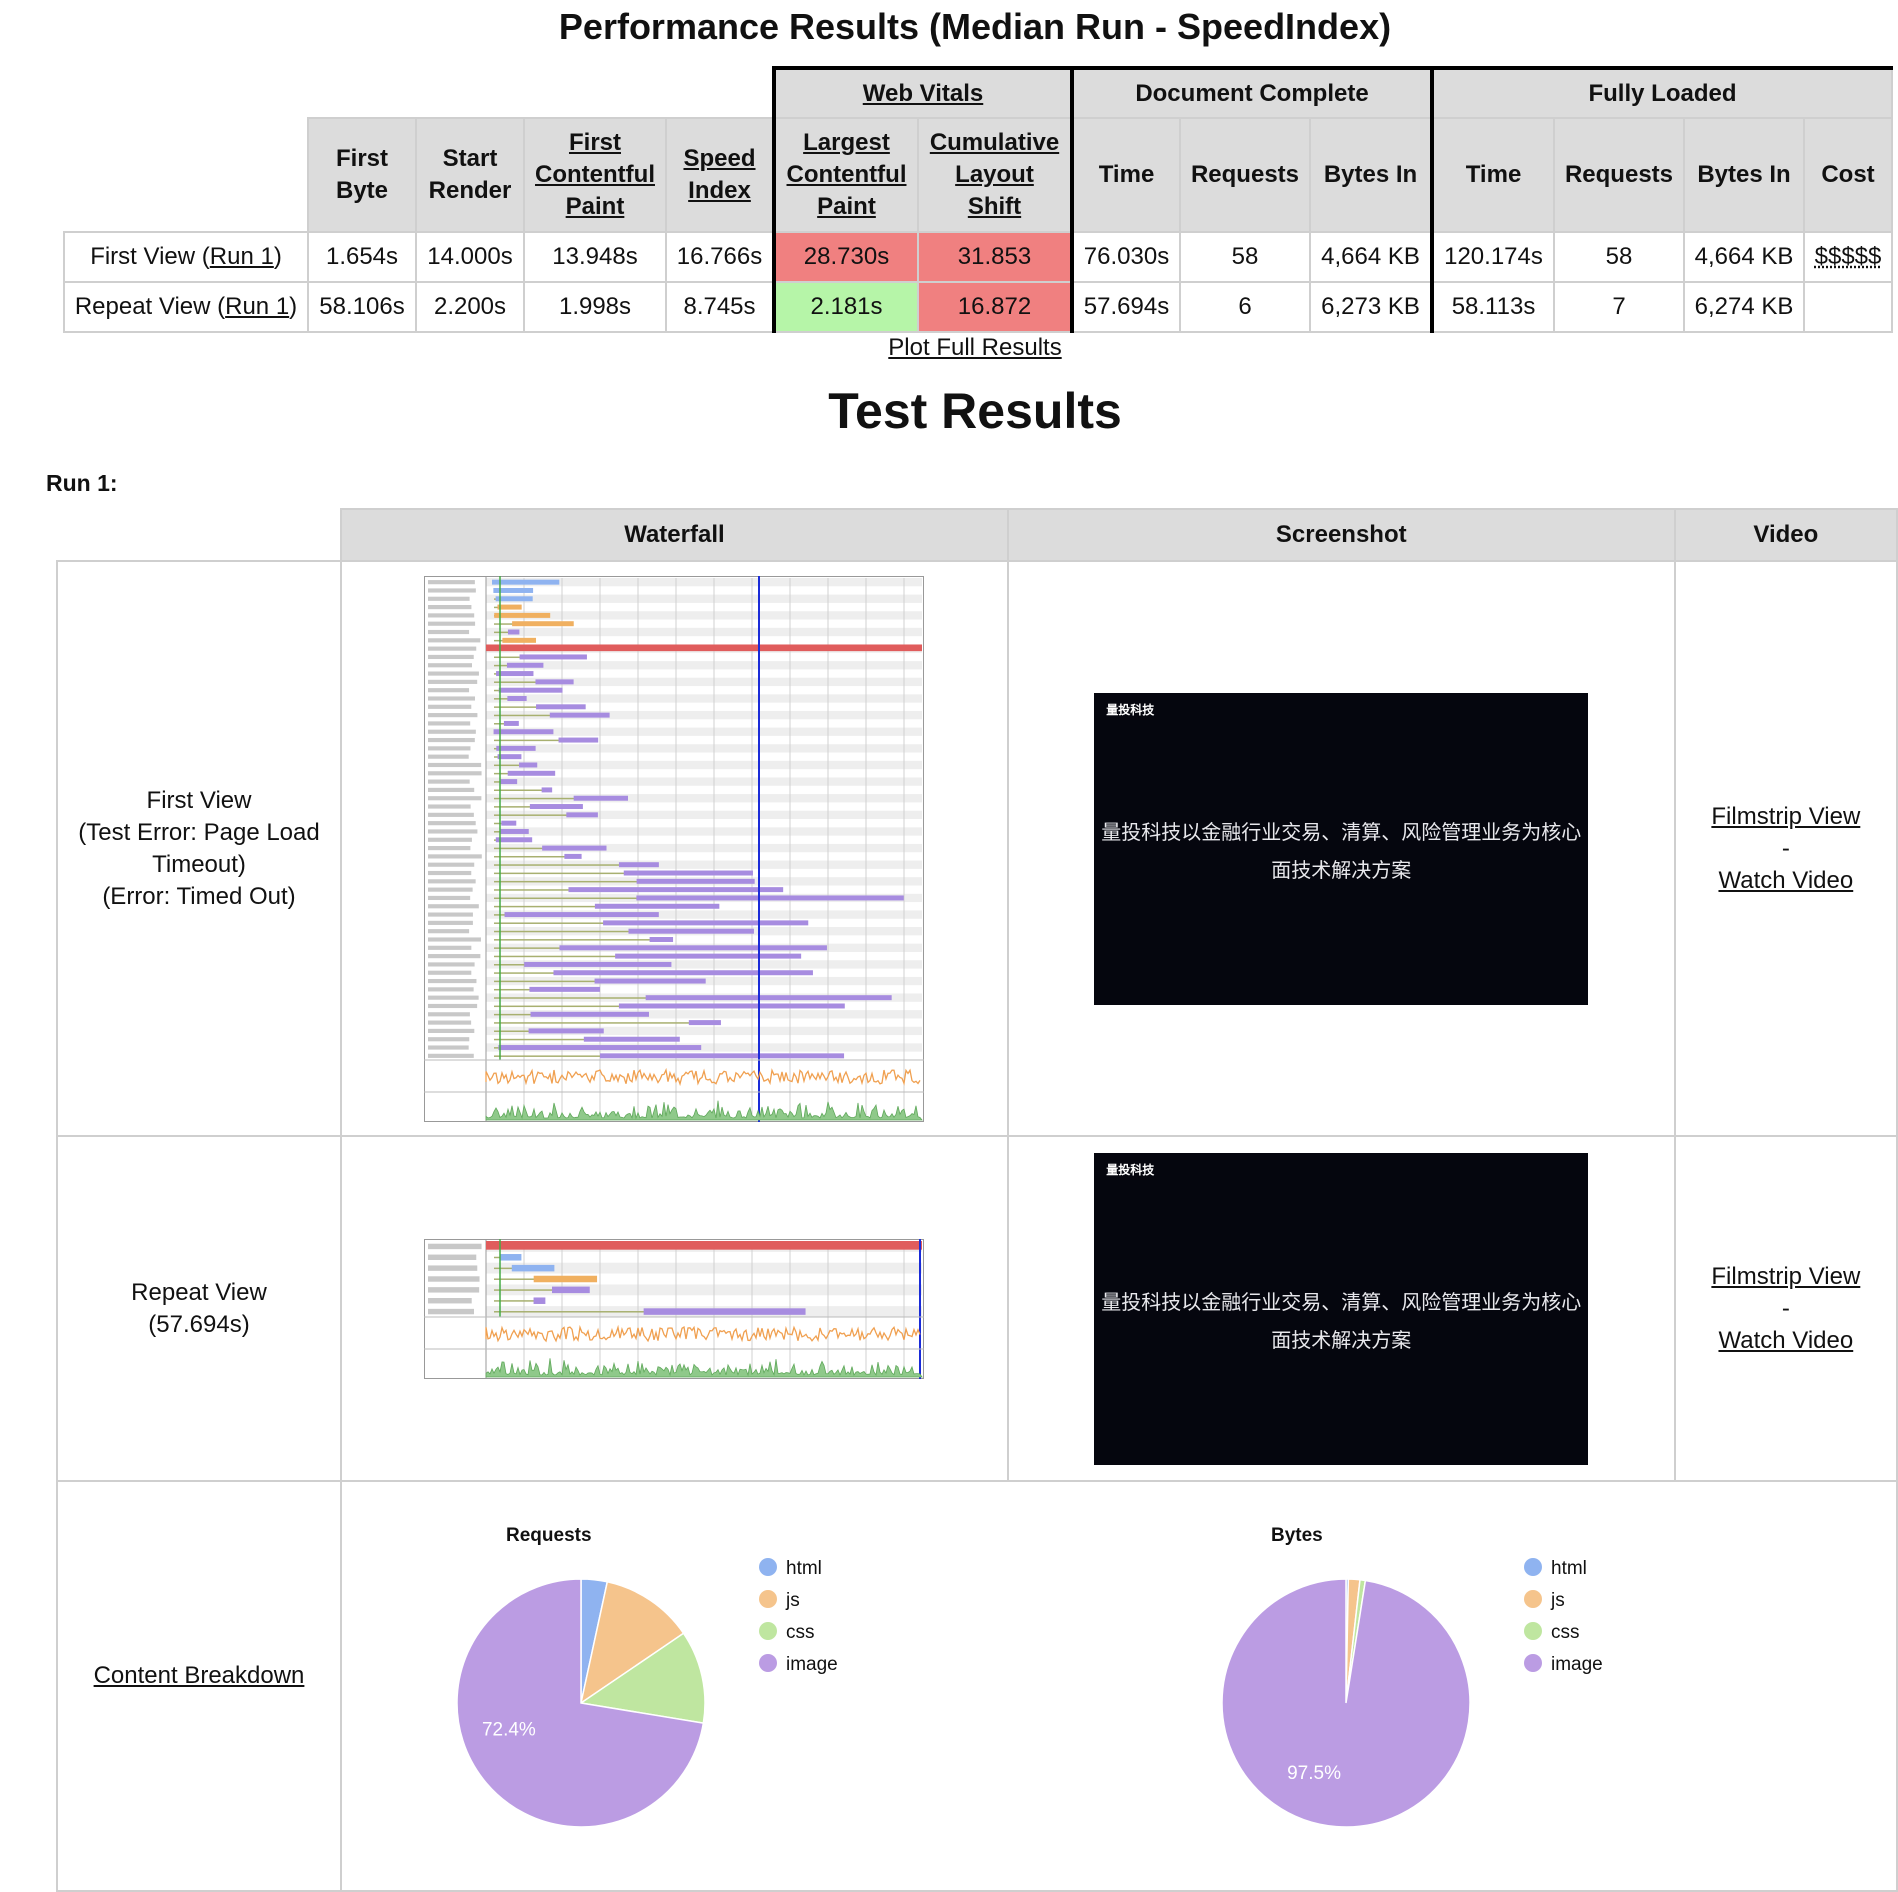  What do you see at coordinates (845, 257) in the screenshot?
I see `lcp-value: 28.730s` at bounding box center [845, 257].